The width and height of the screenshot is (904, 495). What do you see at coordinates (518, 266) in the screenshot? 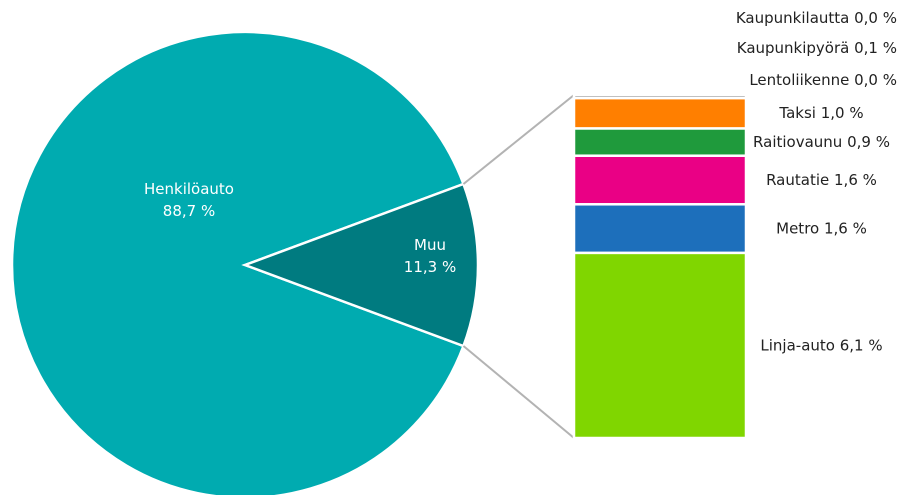
I see `connector-lines` at bounding box center [518, 266].